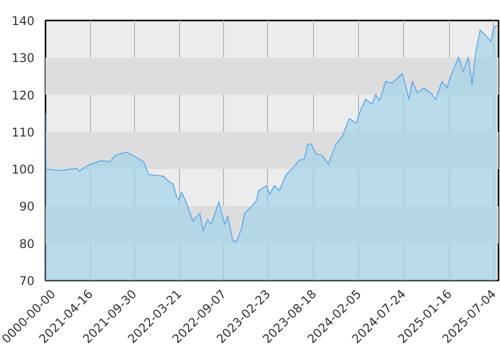 Image resolution: width=500 pixels, height=350 pixels. I want to click on y-tick-label: 140, so click(23, 21).